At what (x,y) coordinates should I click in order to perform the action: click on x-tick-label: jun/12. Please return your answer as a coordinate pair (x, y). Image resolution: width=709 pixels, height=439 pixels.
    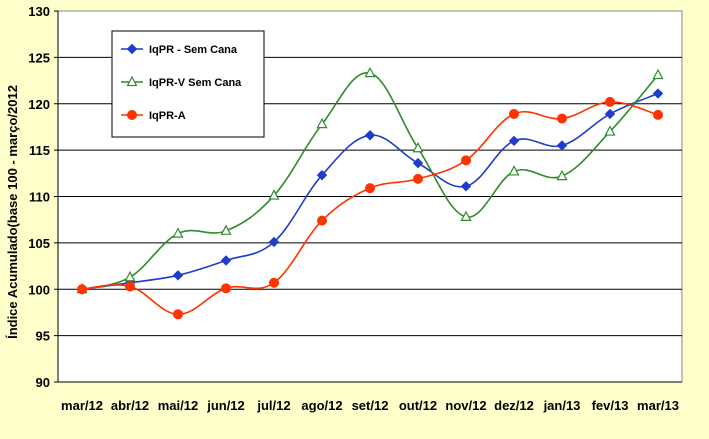
    Looking at the image, I should click on (225, 405).